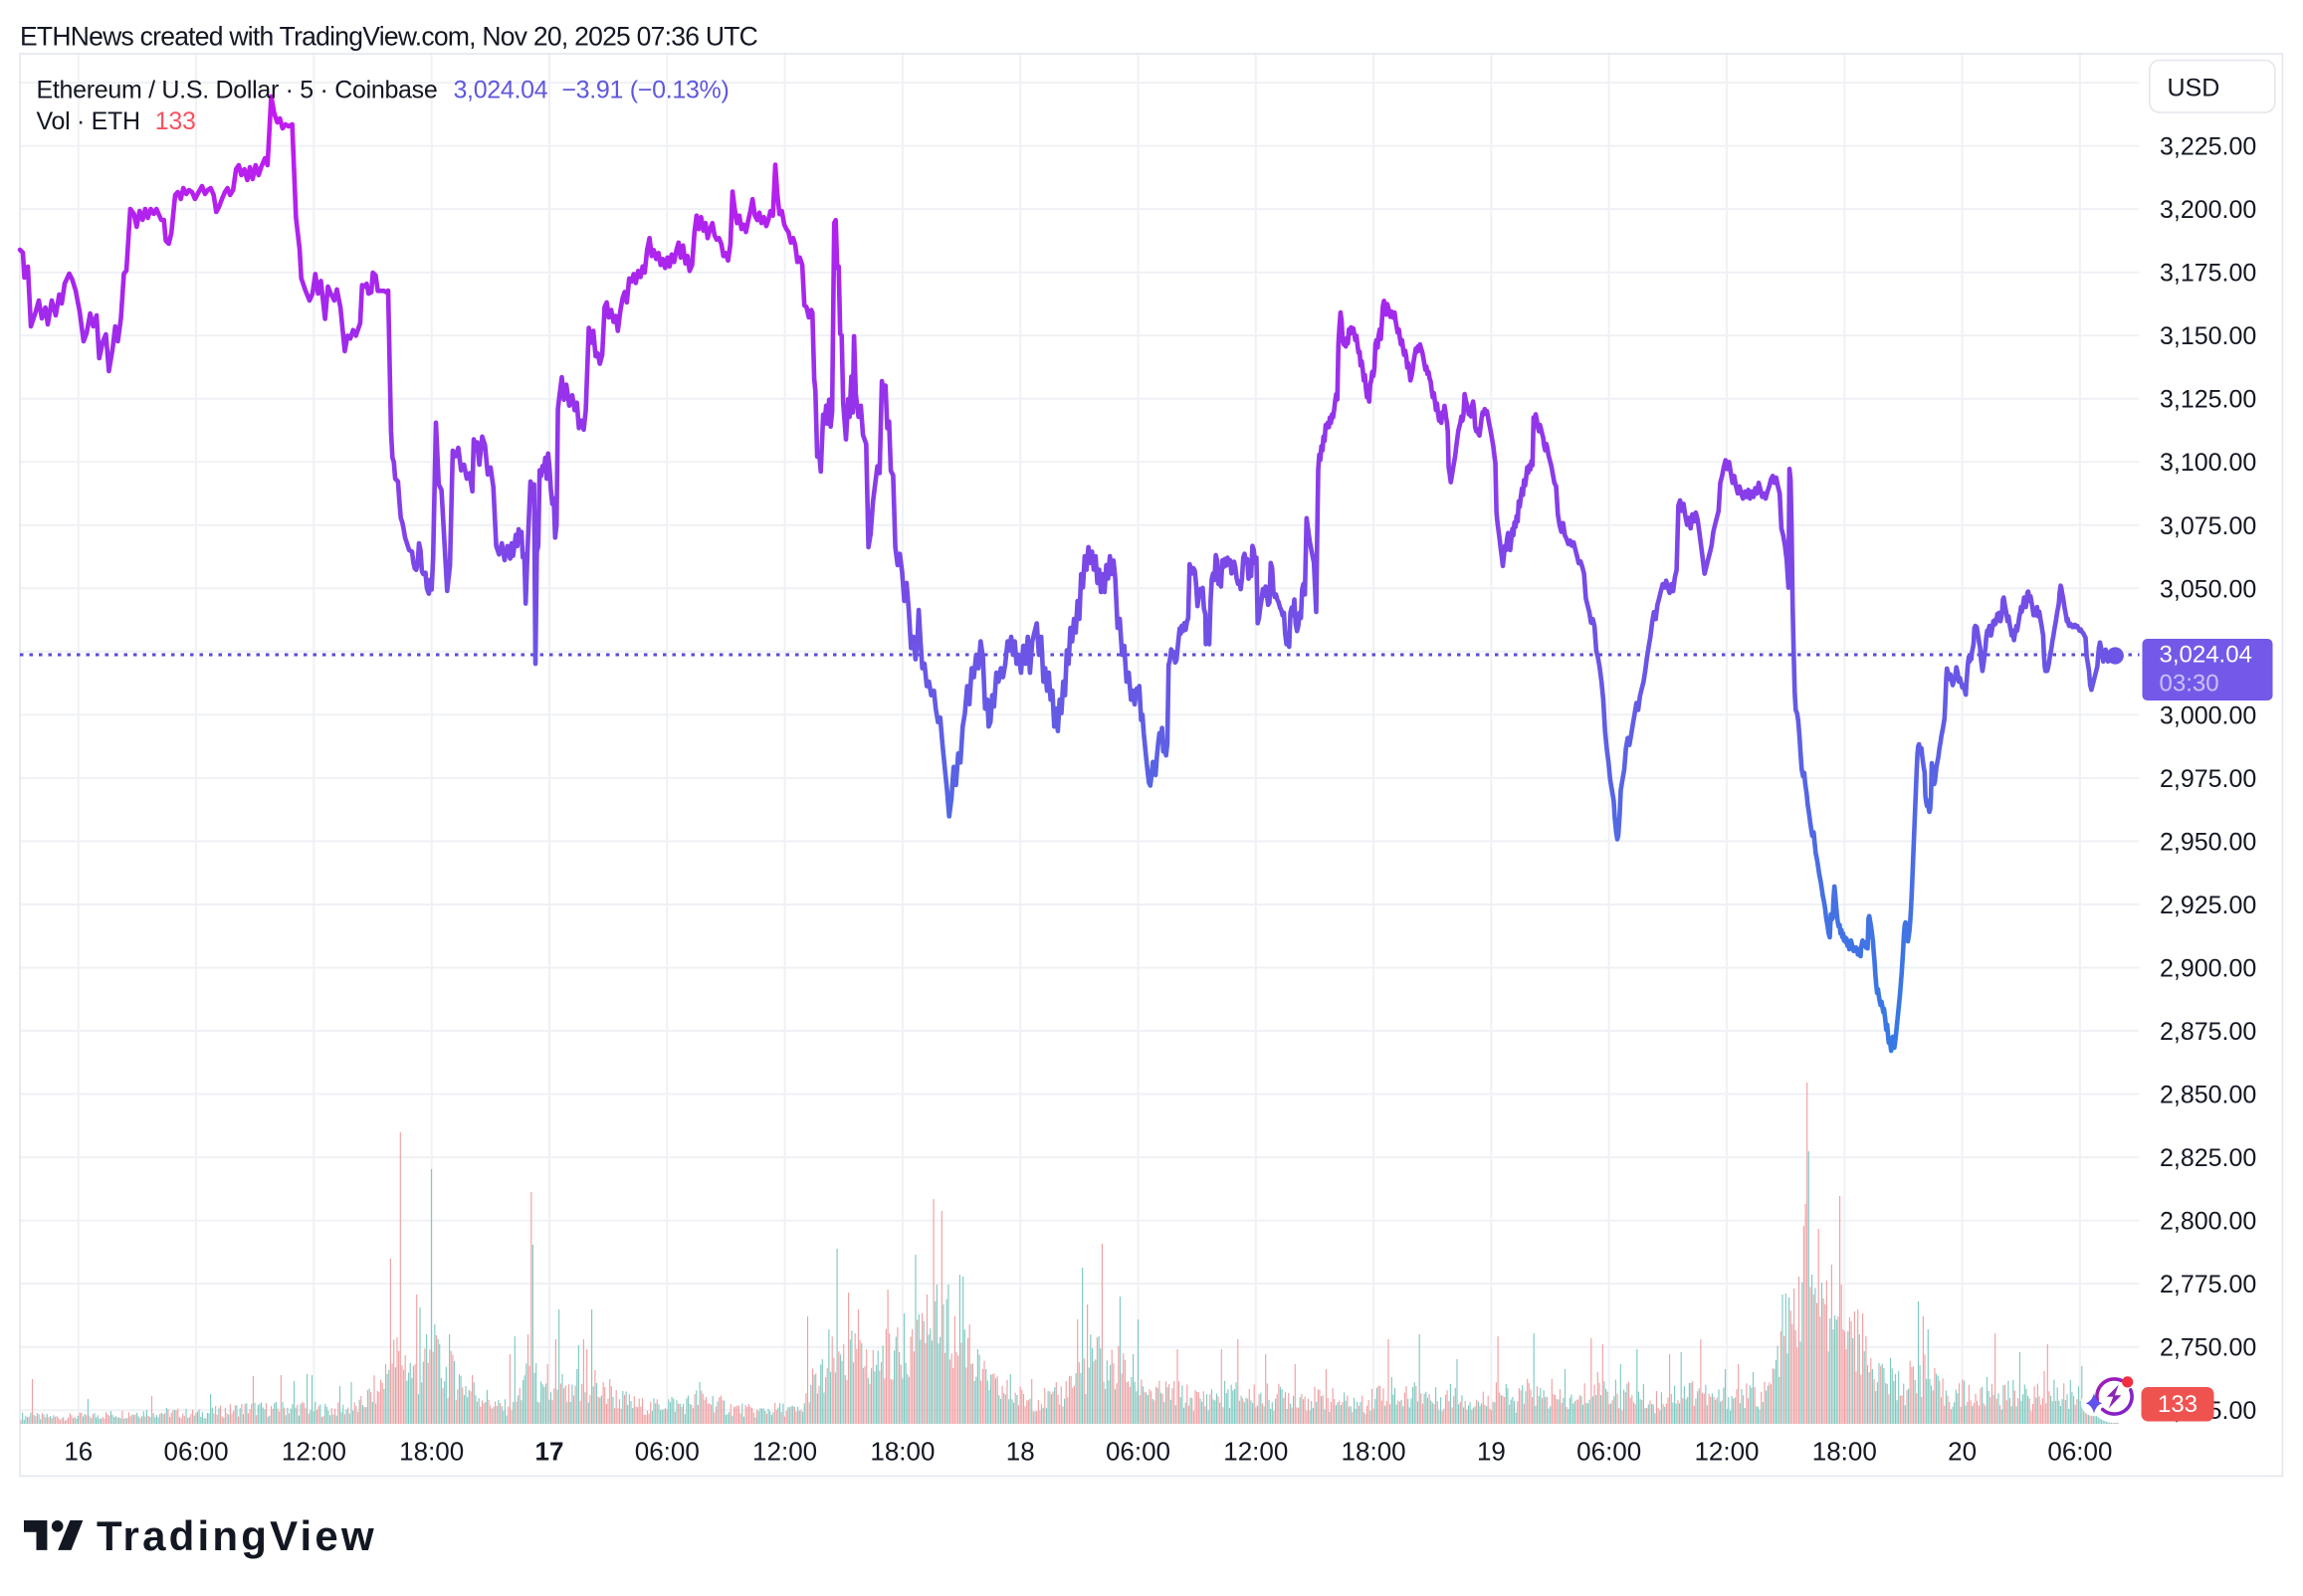 This screenshot has width=2303, height=1596. Describe the element at coordinates (2208, 463) in the screenshot. I see `svg-text: 3,100.00` at that location.